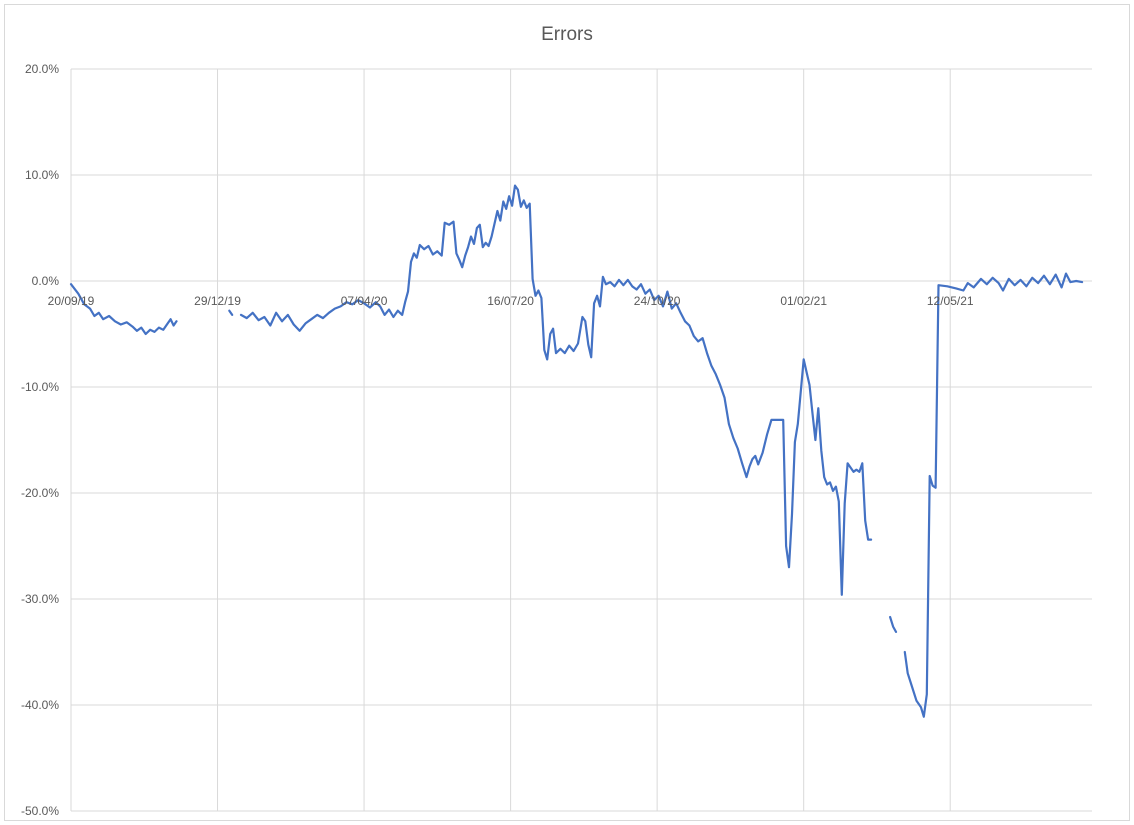 This screenshot has width=1134, height=825. I want to click on x-tick-label: 07/04/20, so click(364, 301).